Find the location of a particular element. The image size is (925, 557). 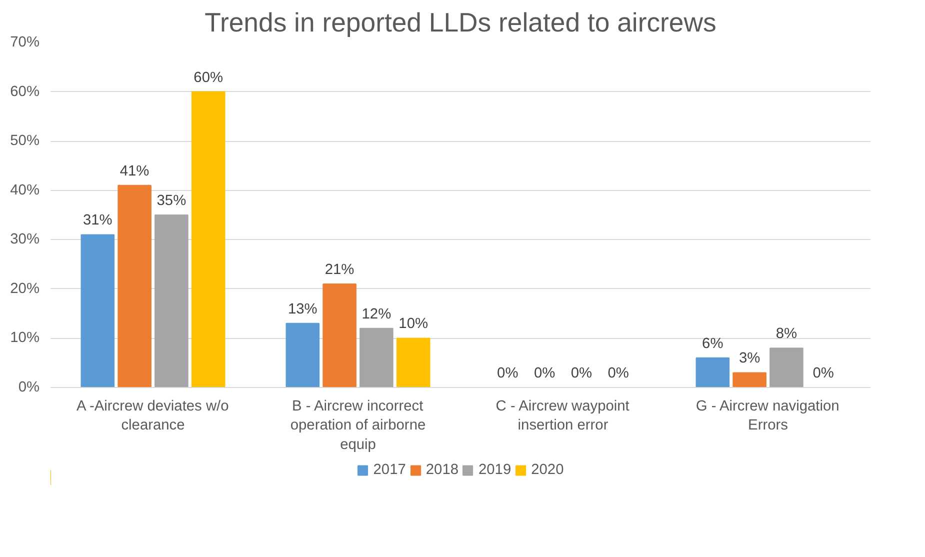

data-label: 13% is located at coordinates (303, 309).